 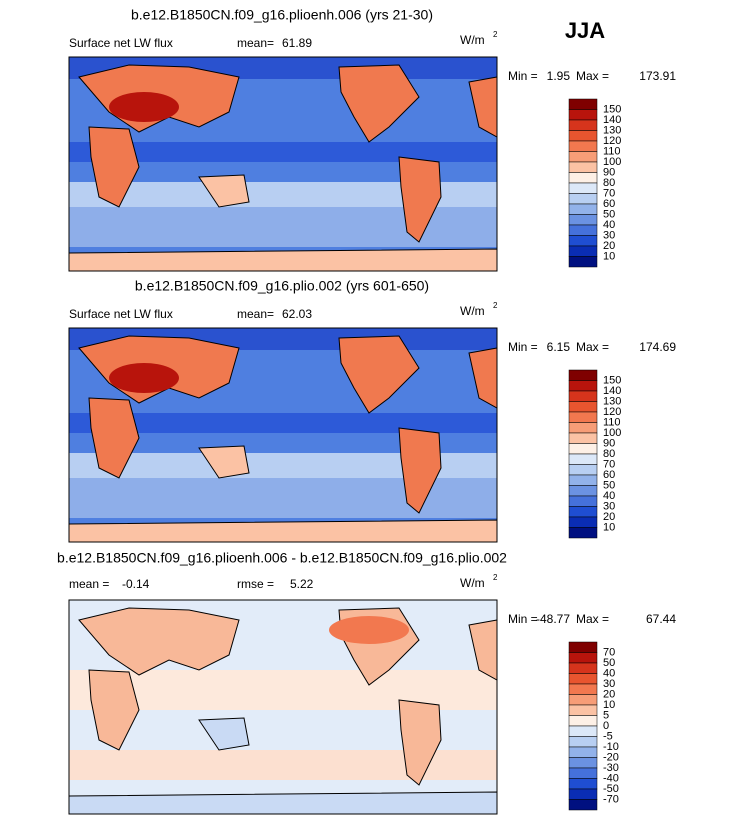 What do you see at coordinates (609, 496) in the screenshot?
I see `colorbar-label: 40` at bounding box center [609, 496].